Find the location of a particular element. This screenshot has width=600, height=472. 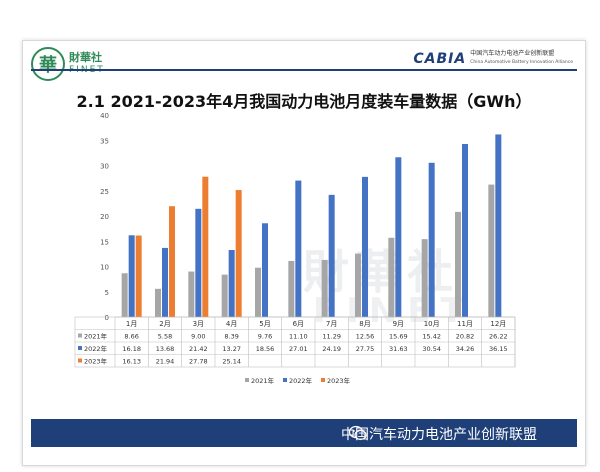

x-tick-label: 9月 is located at coordinates (398, 324).